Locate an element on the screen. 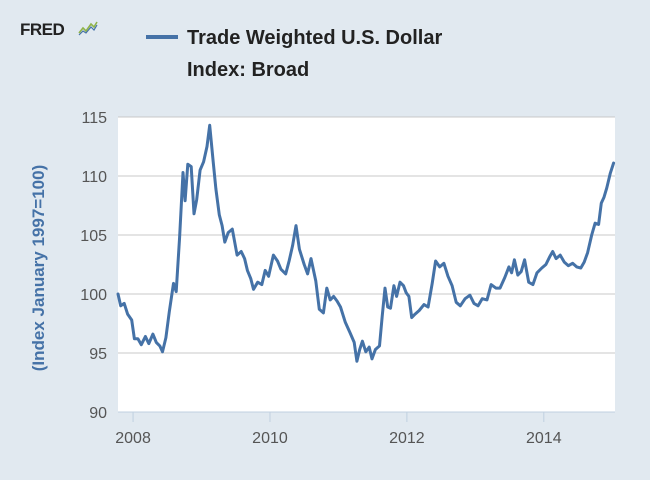 The image size is (650, 480). legend-label-line1: Trade Weighted U.S. Dollar is located at coordinates (314, 38).